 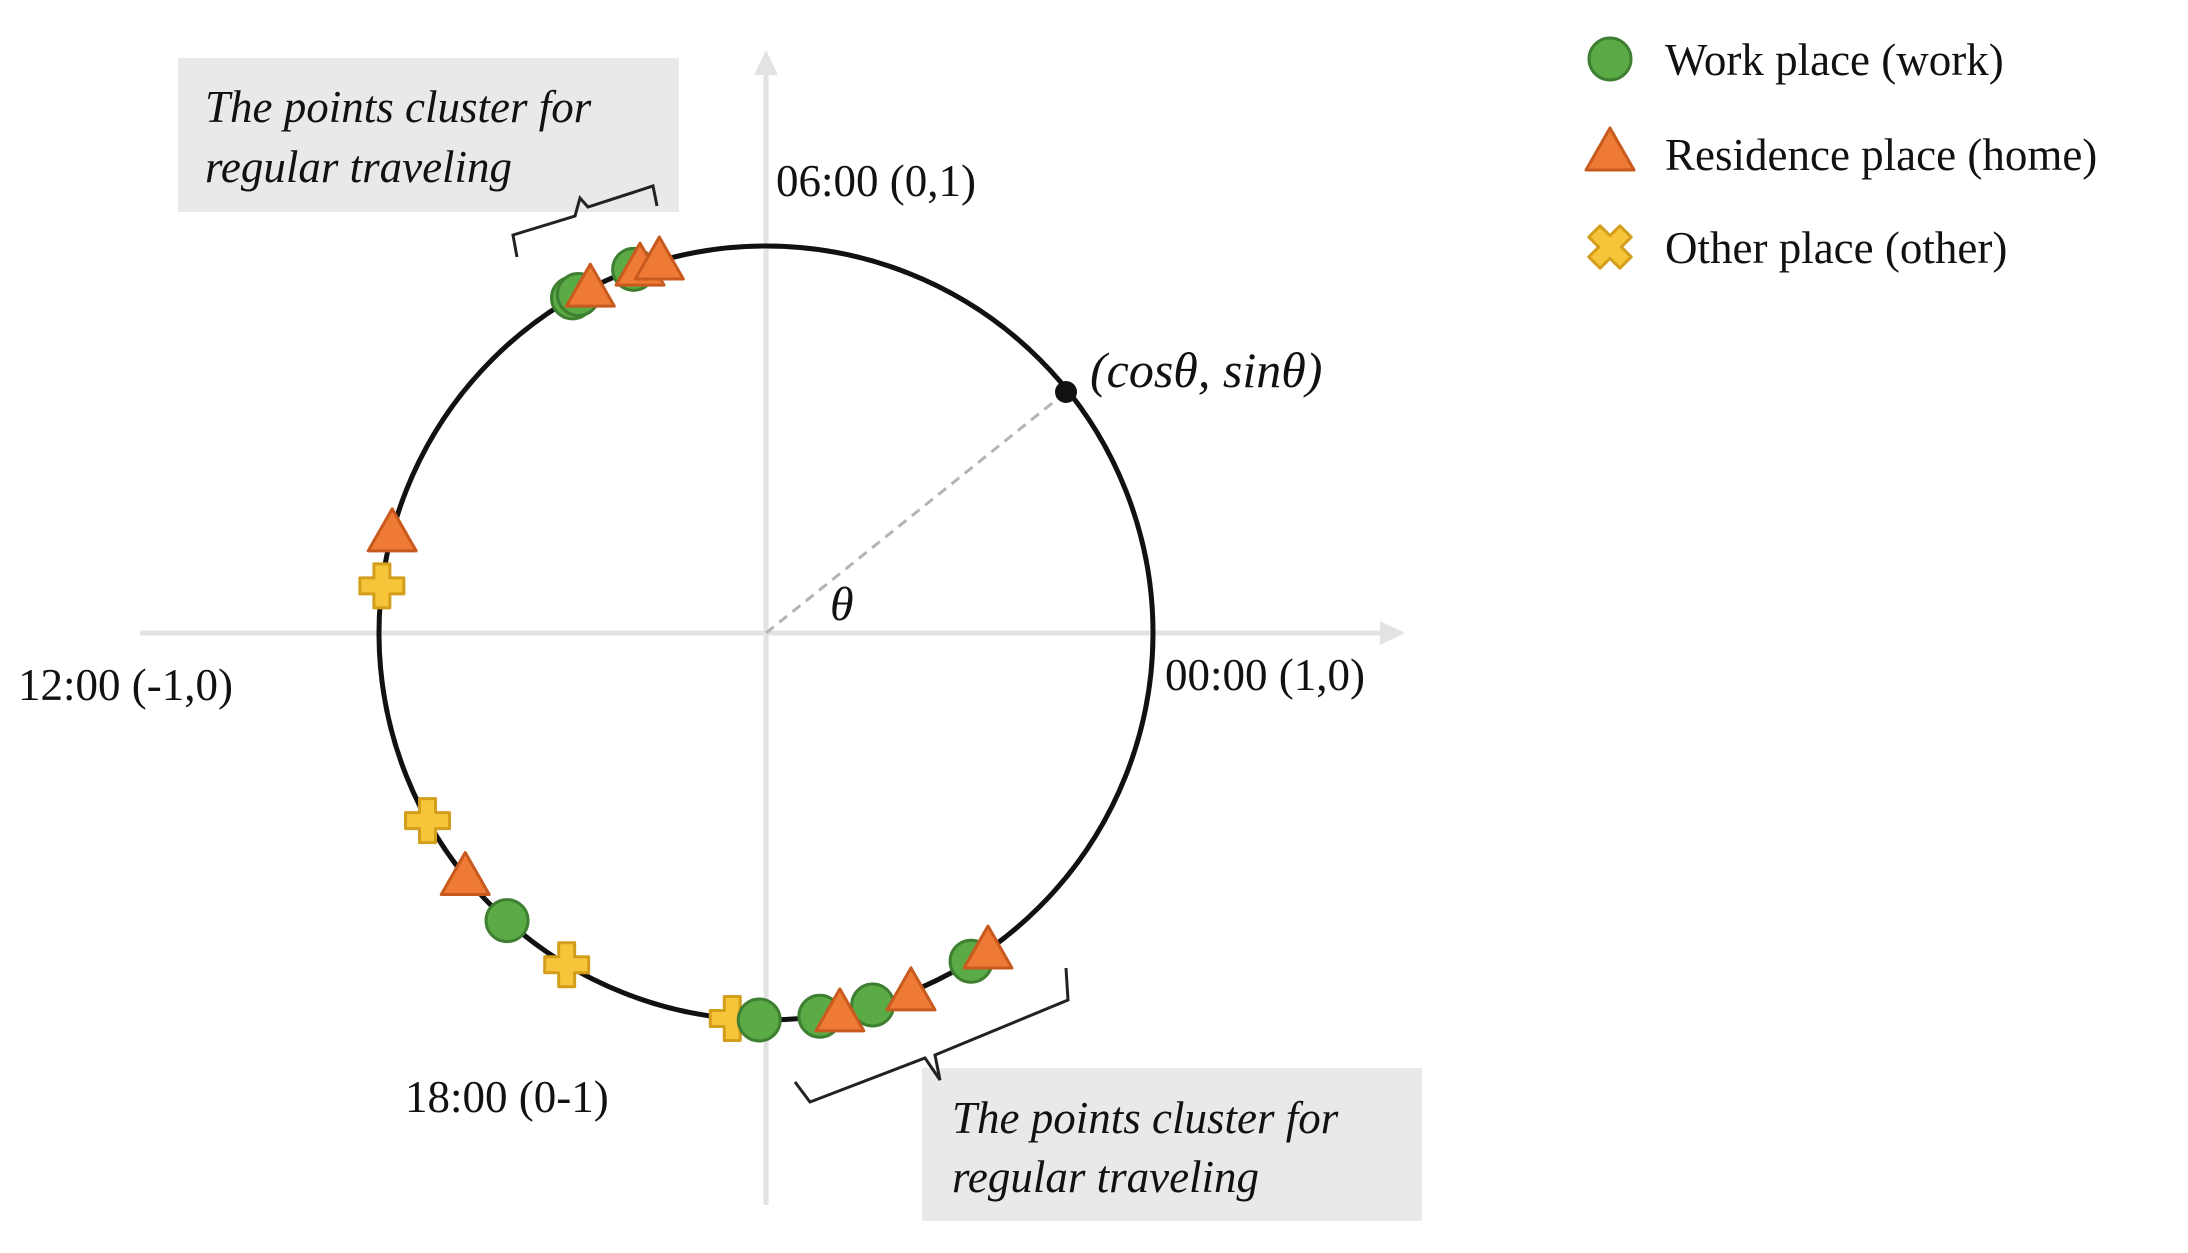 What do you see at coordinates (1105, 1177) in the screenshot?
I see `annotation-bottom-line2: regular traveling` at bounding box center [1105, 1177].